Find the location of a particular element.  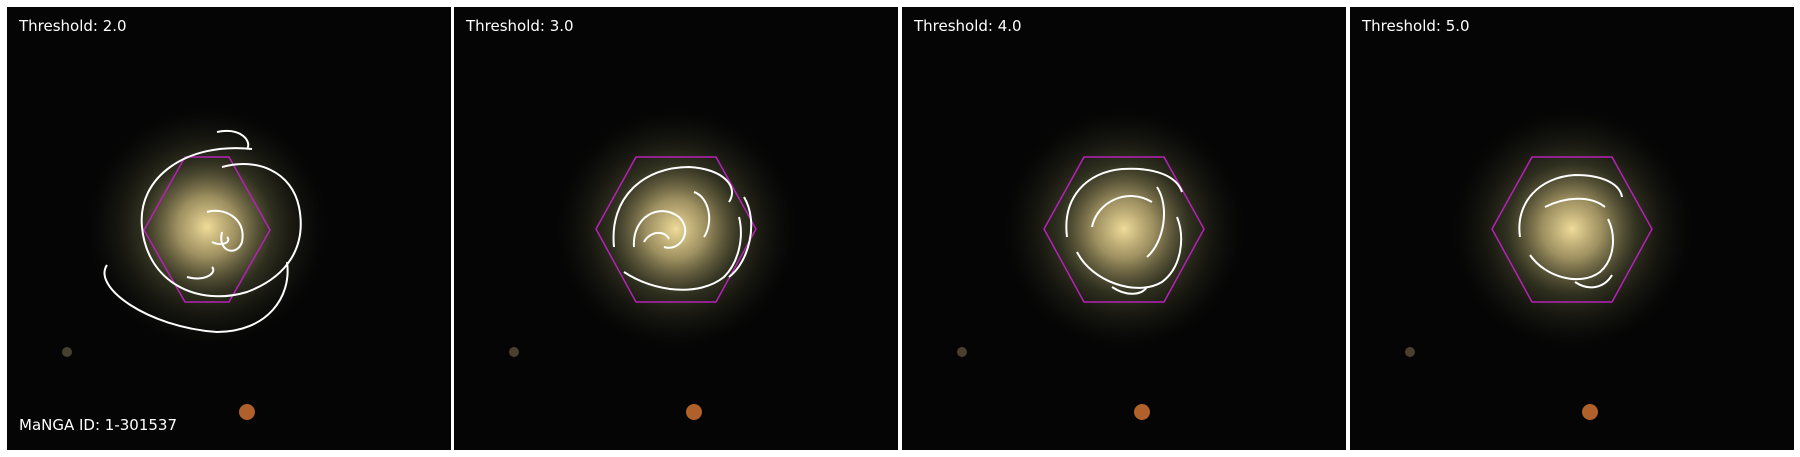

threshold-label: Threshold: 2.0 is located at coordinates (73, 26).